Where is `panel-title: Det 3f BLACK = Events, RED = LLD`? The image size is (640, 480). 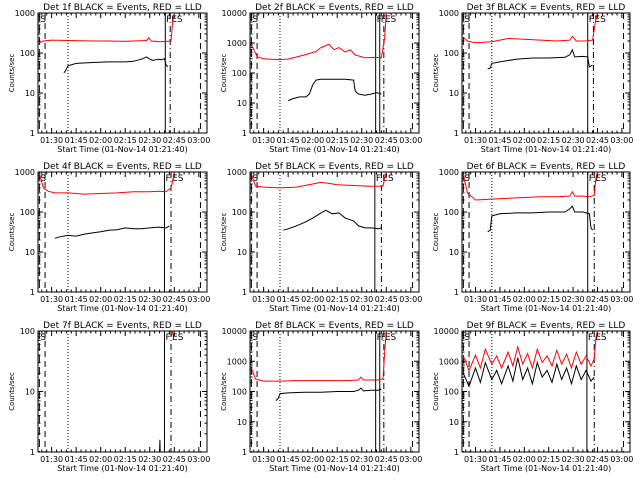 panel-title: Det 3f BLACK = Events, RED = LLD is located at coordinates (546, 8).